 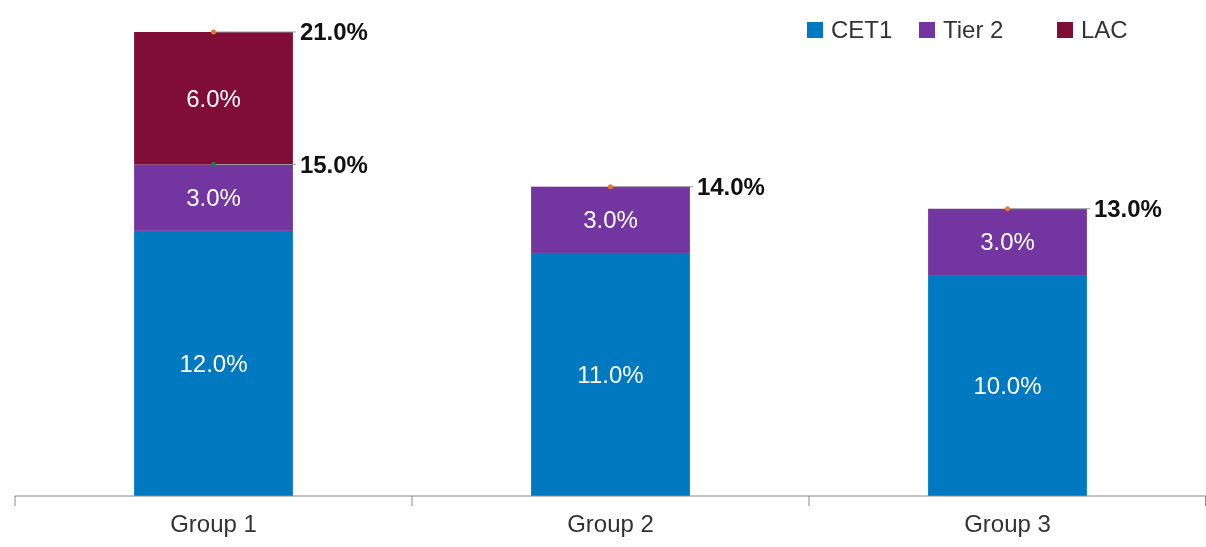 I want to click on legend-label: CET1, so click(x=862, y=30).